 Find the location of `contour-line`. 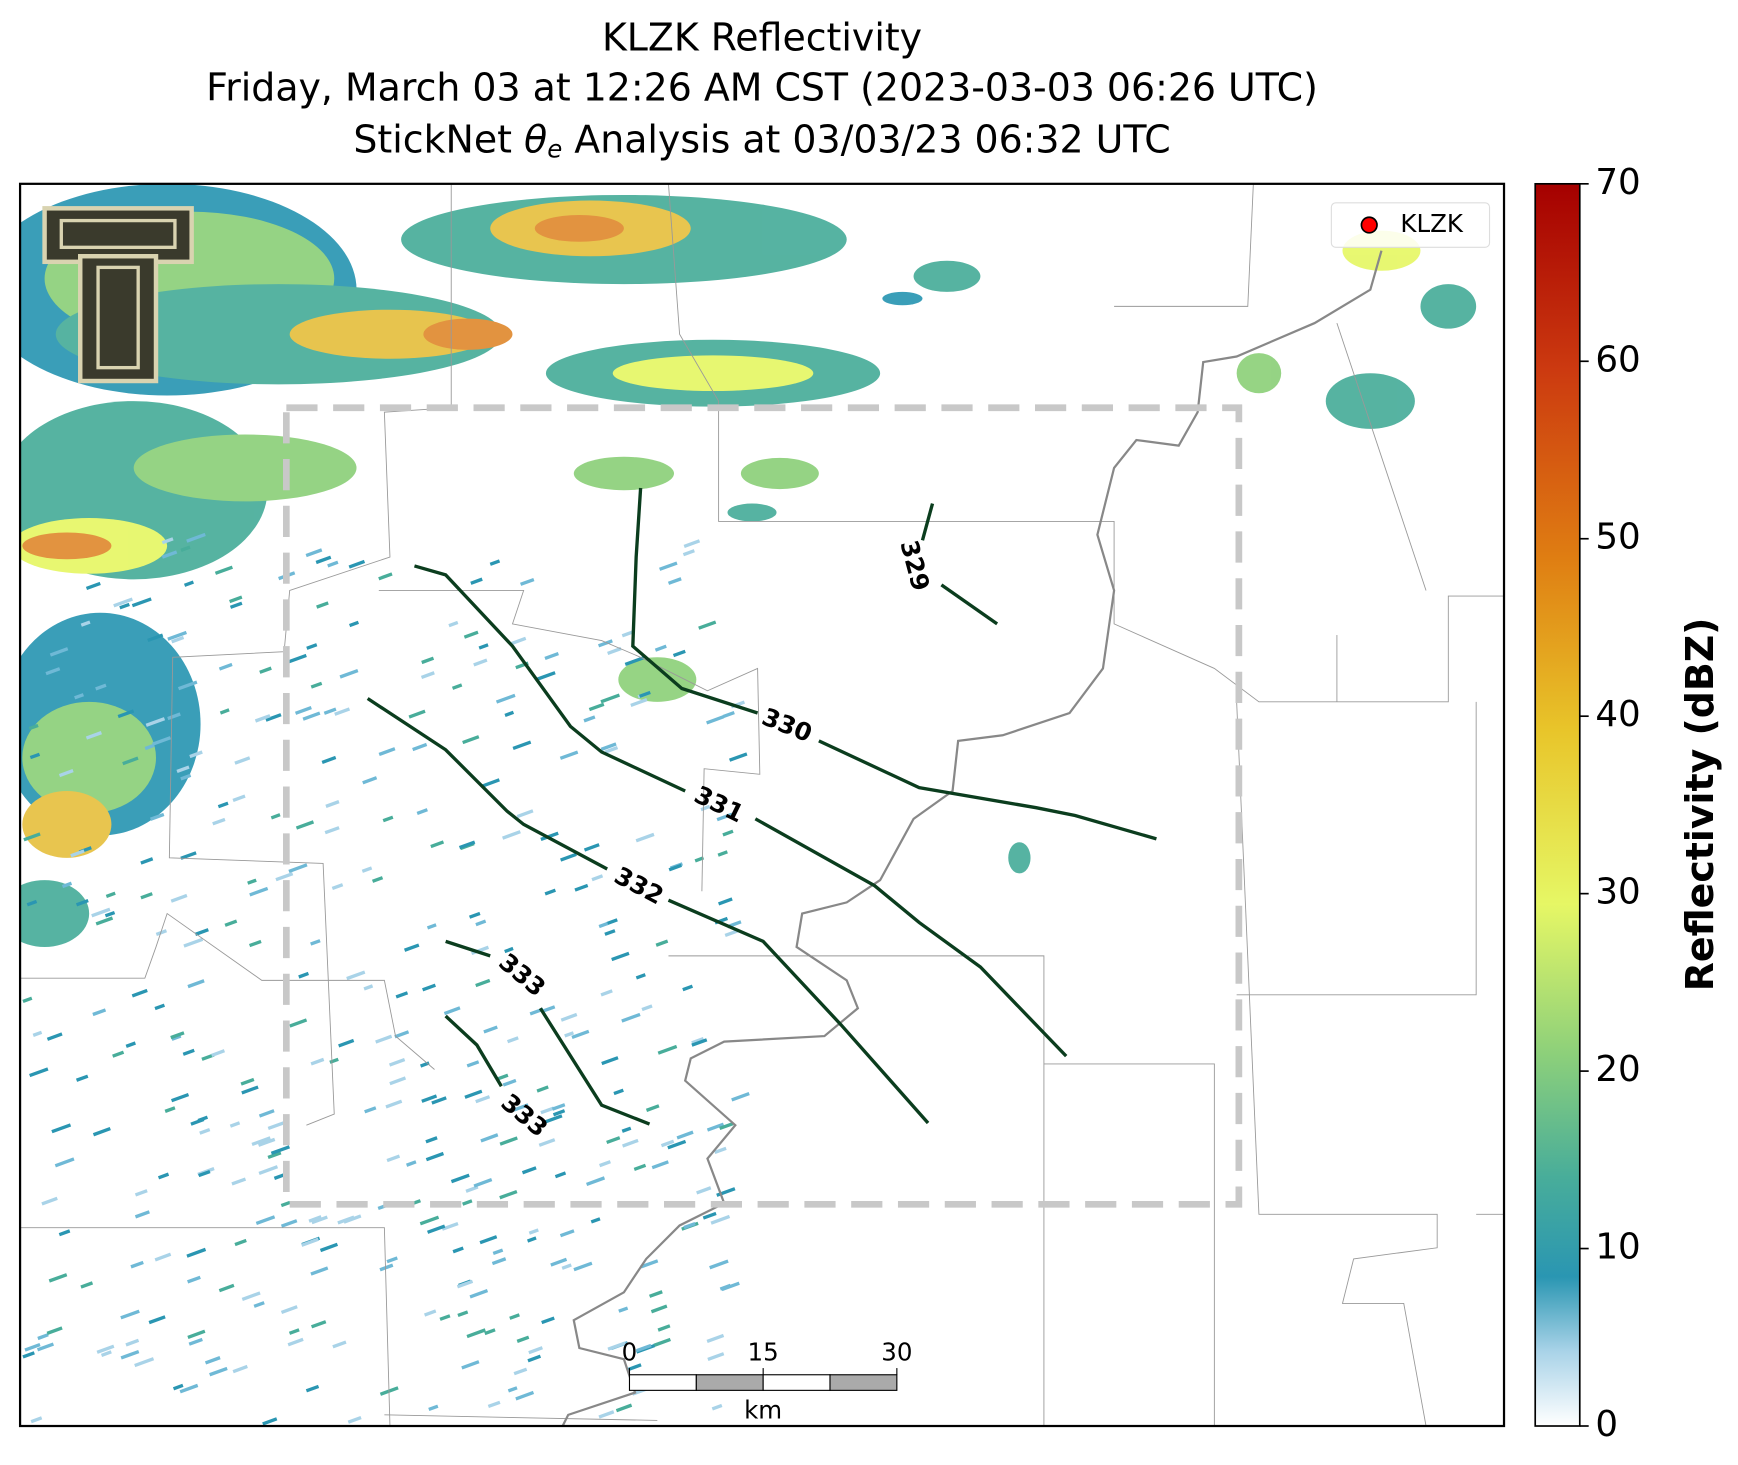

contour-line is located at coordinates (550, 678).